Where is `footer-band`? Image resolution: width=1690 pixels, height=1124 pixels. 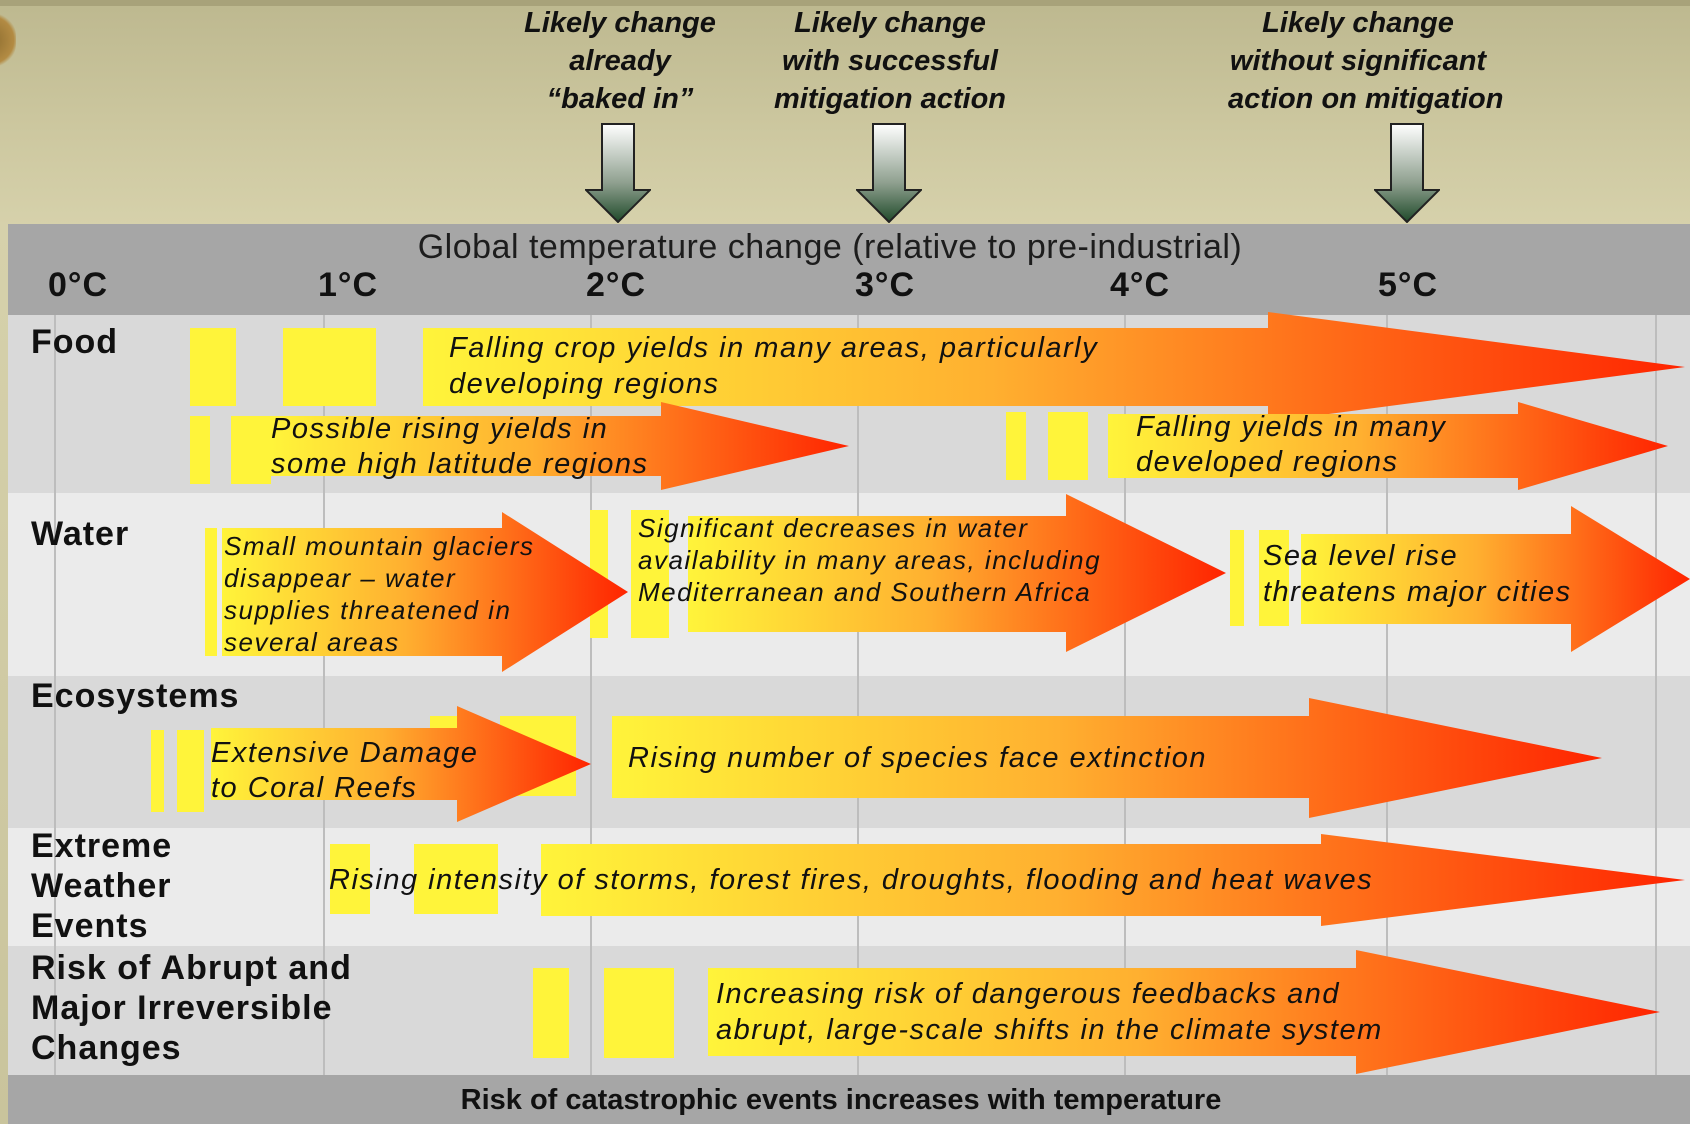
footer-band is located at coordinates (849, 1099).